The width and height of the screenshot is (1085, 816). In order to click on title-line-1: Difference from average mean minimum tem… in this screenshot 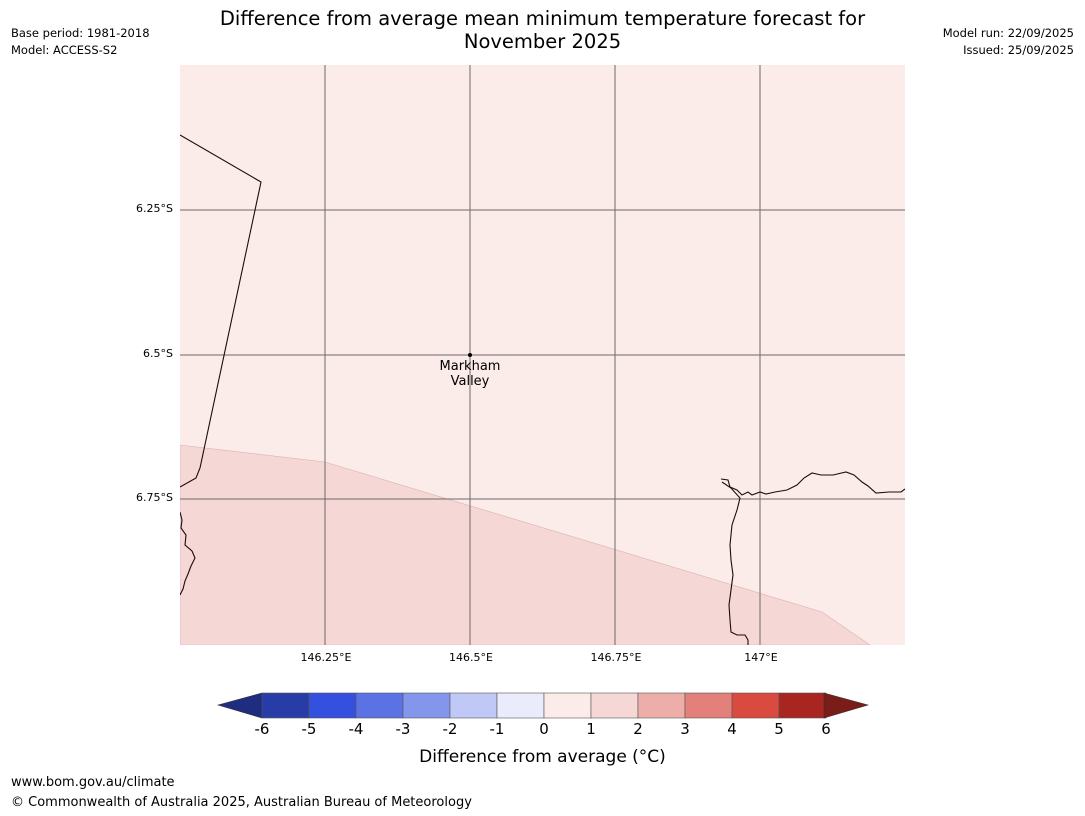, I will do `click(542, 18)`.